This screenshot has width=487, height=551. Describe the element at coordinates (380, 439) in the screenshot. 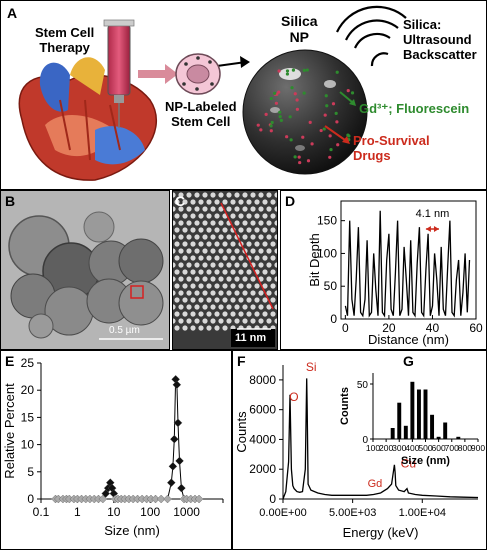

I see `series-line-f` at that location.